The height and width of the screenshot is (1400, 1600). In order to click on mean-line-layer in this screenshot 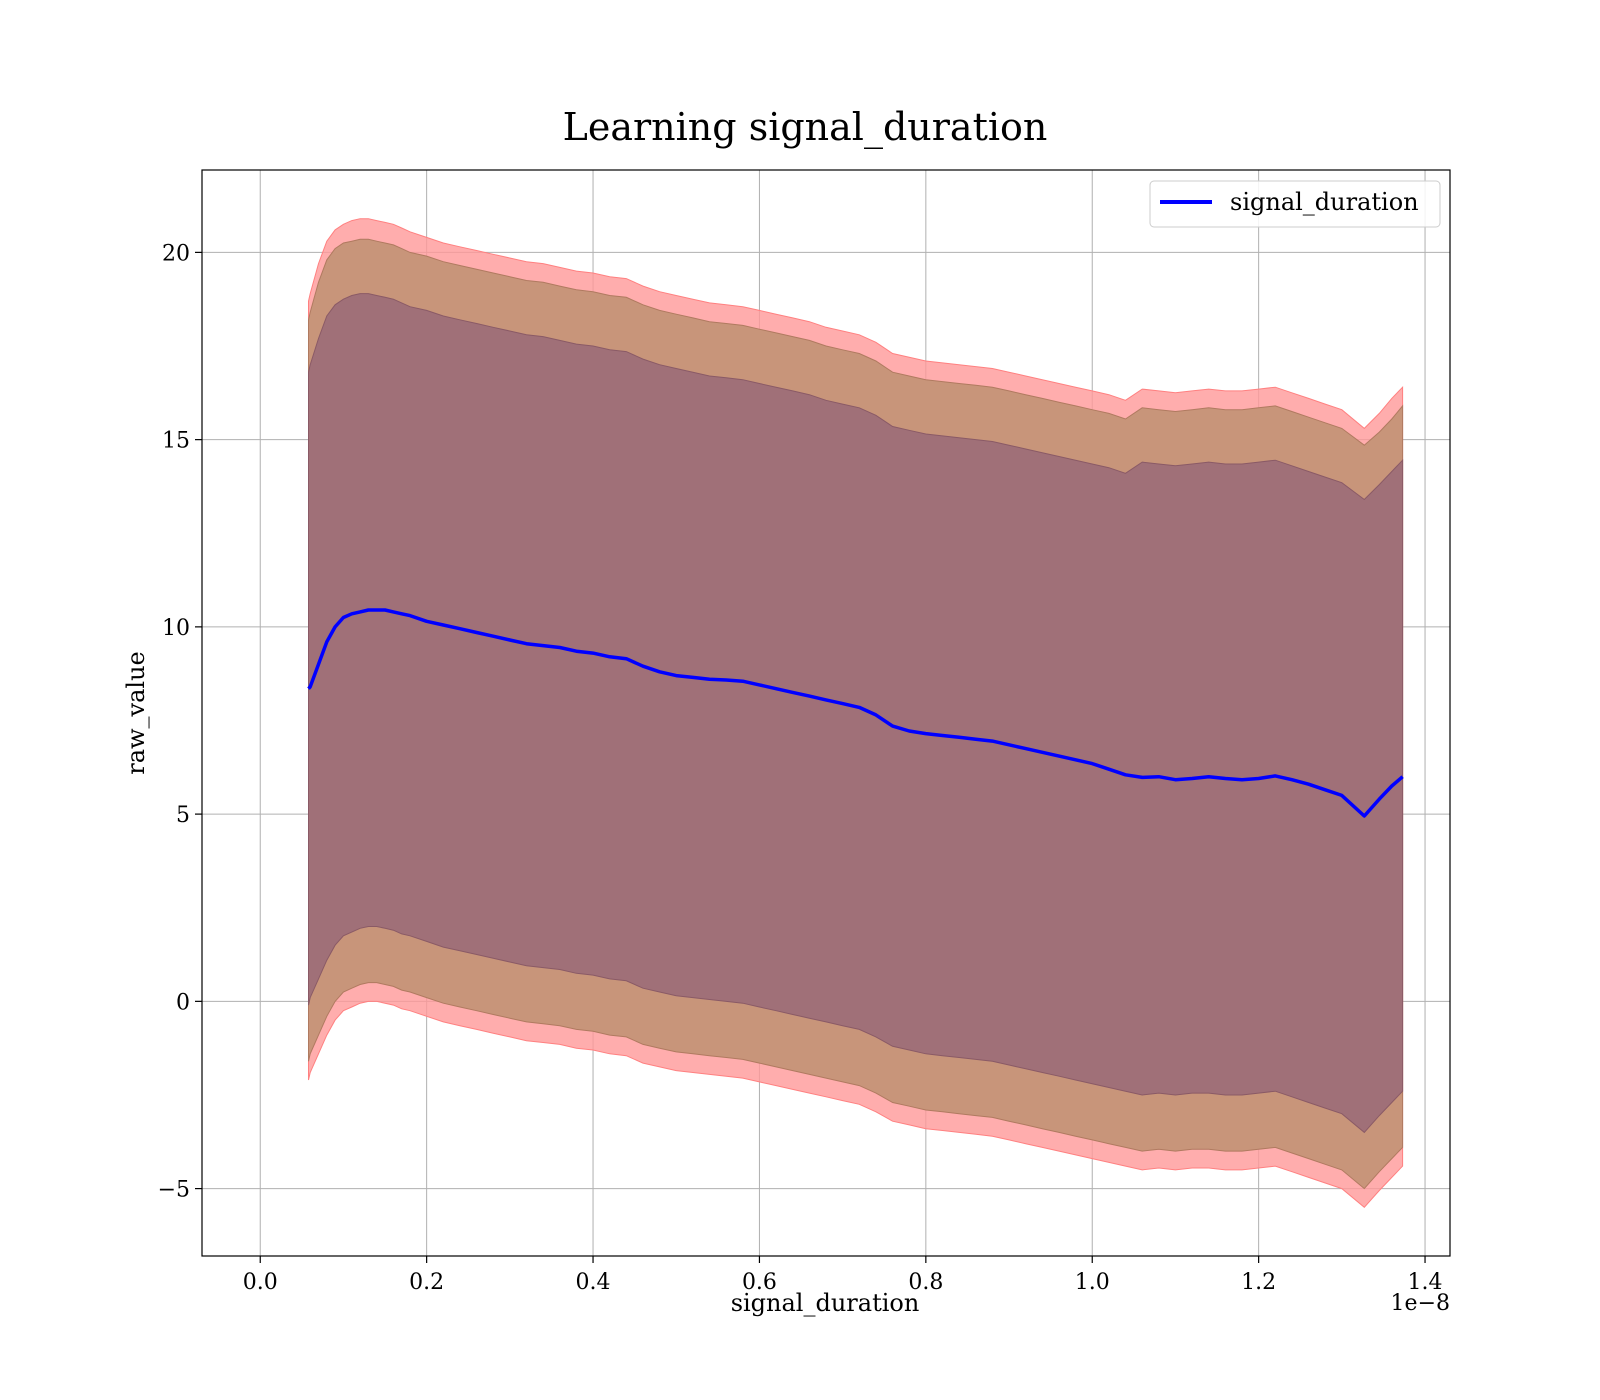, I will do `click(855, 713)`.